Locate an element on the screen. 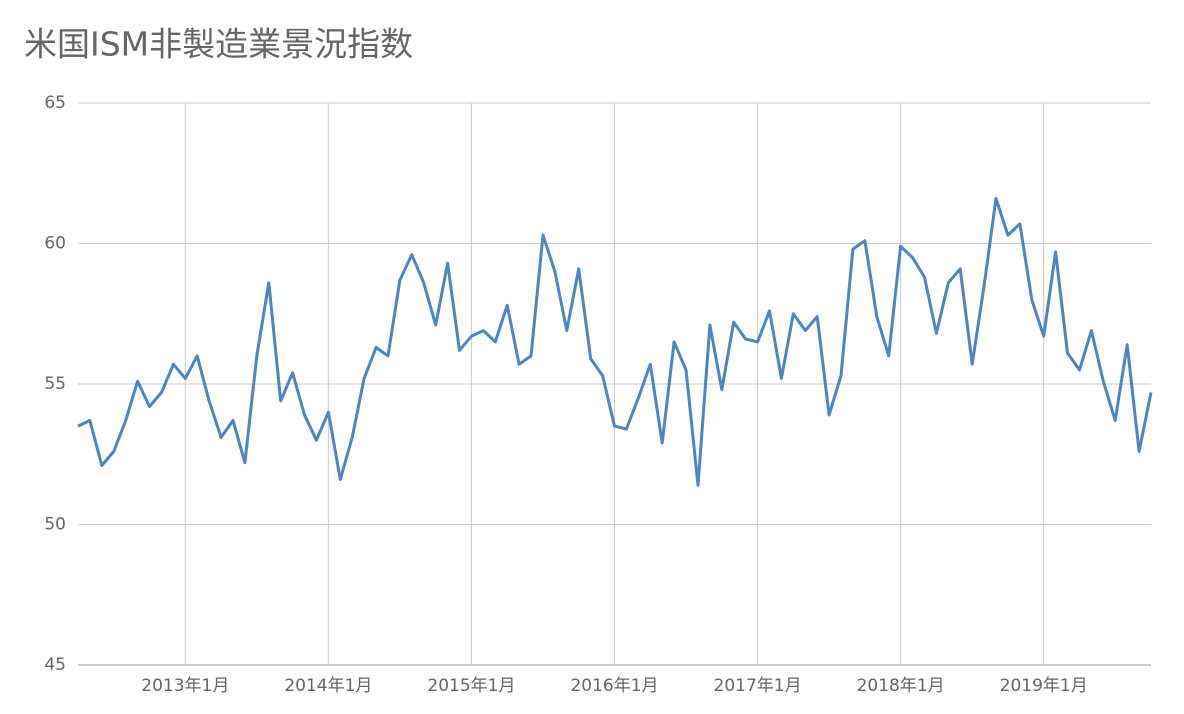 This screenshot has width=1184, height=714. x-tick-label: 2015年1月 is located at coordinates (471, 686).